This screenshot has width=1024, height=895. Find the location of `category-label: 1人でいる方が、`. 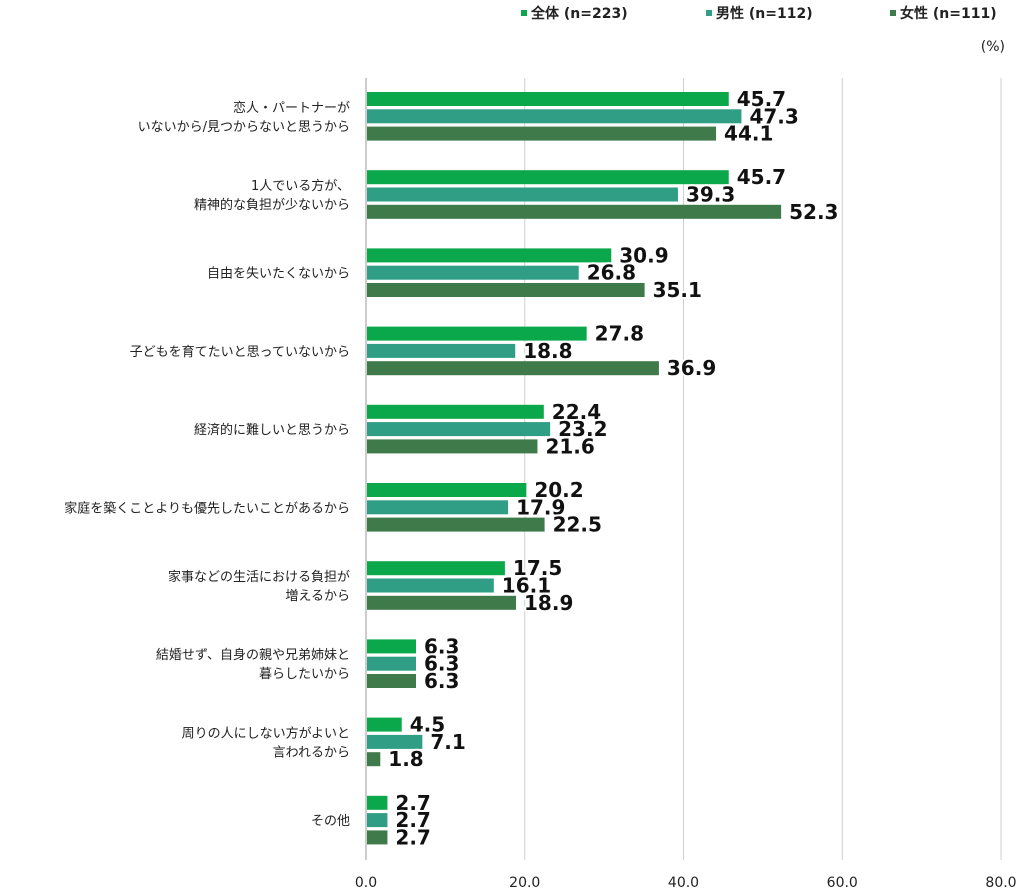

category-label: 1人でいる方が、 is located at coordinates (300, 186).